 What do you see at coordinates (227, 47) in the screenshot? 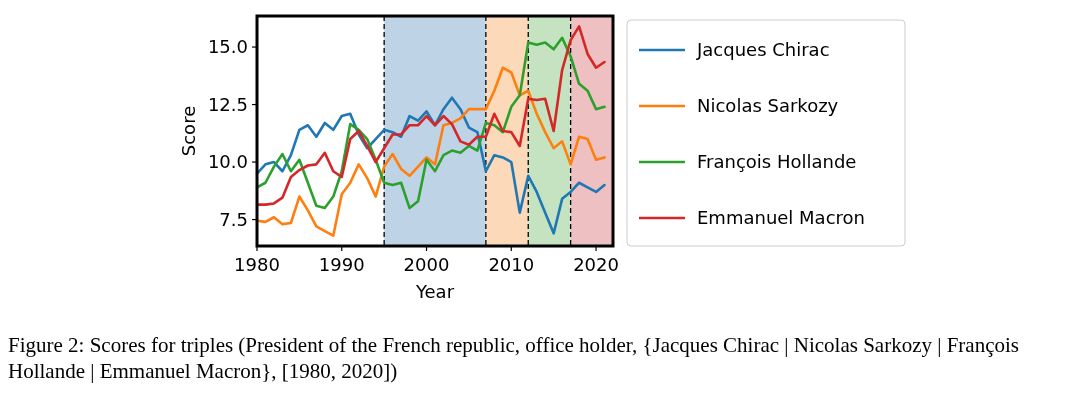
I see `y-tick-label: 15.0` at bounding box center [227, 47].